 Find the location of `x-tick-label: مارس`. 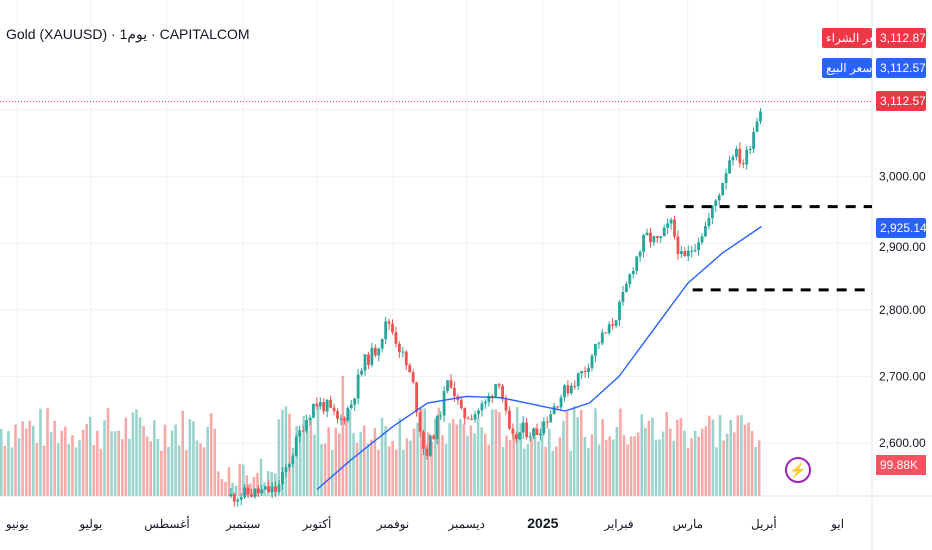

x-tick-label: مارس is located at coordinates (688, 524).